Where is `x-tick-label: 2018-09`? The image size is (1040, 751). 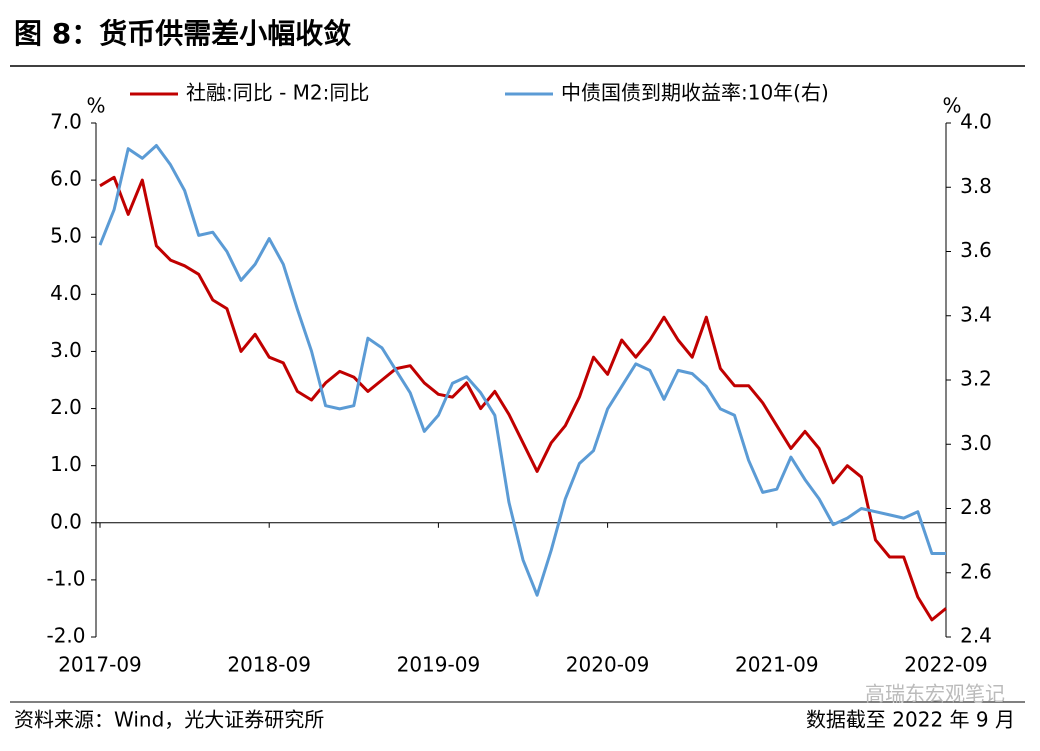 x-tick-label: 2018-09 is located at coordinates (269, 665).